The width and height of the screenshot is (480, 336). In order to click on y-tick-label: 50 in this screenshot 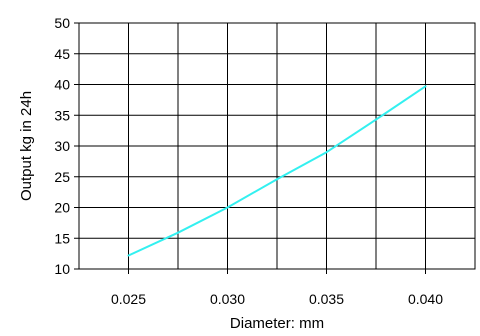, I will do `click(62, 23)`.